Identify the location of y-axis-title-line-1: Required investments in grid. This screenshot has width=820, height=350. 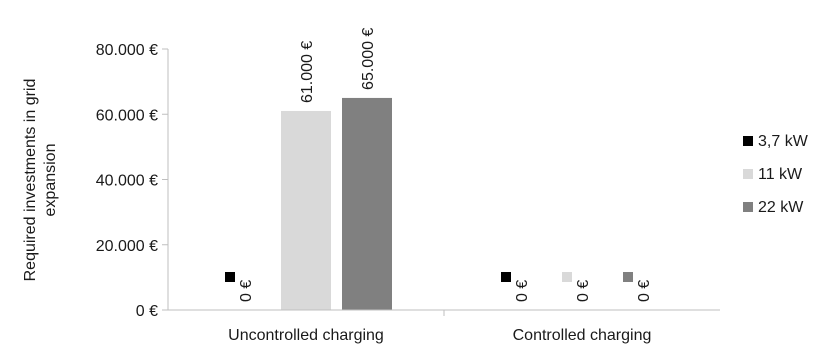
(30, 180).